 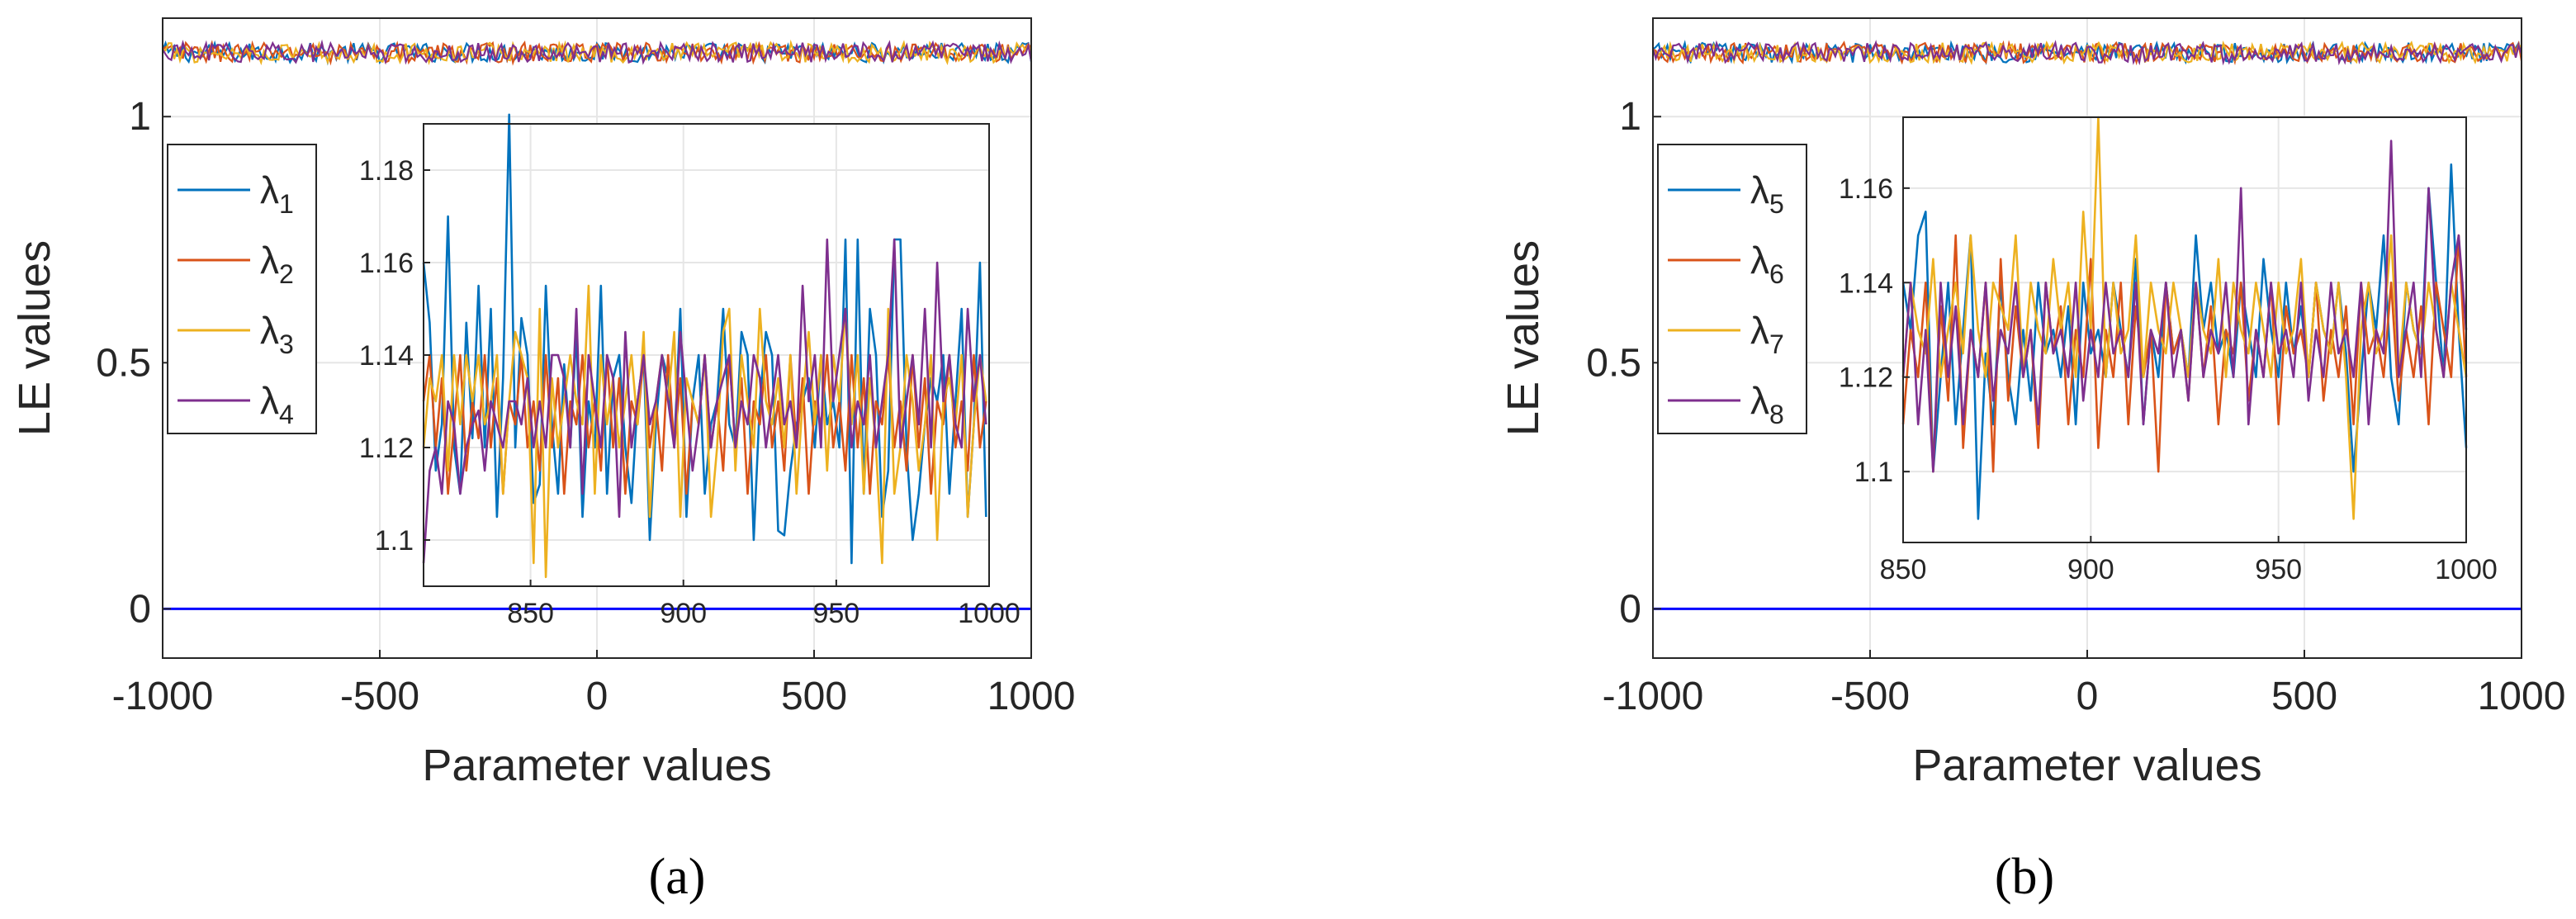 I want to click on inset-series-line-λ8, so click(x=2184, y=306).